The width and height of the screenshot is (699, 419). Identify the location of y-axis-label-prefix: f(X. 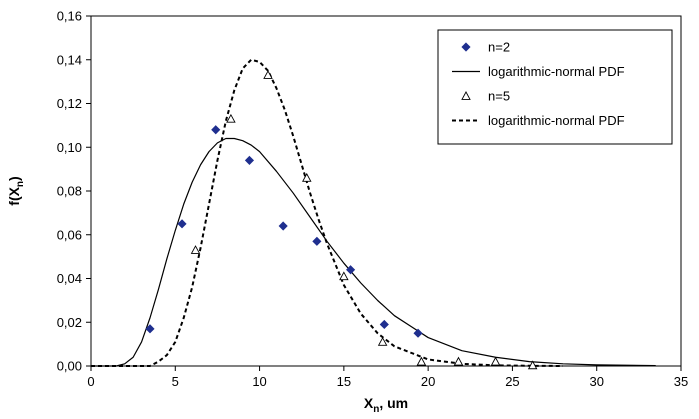
(14, 195).